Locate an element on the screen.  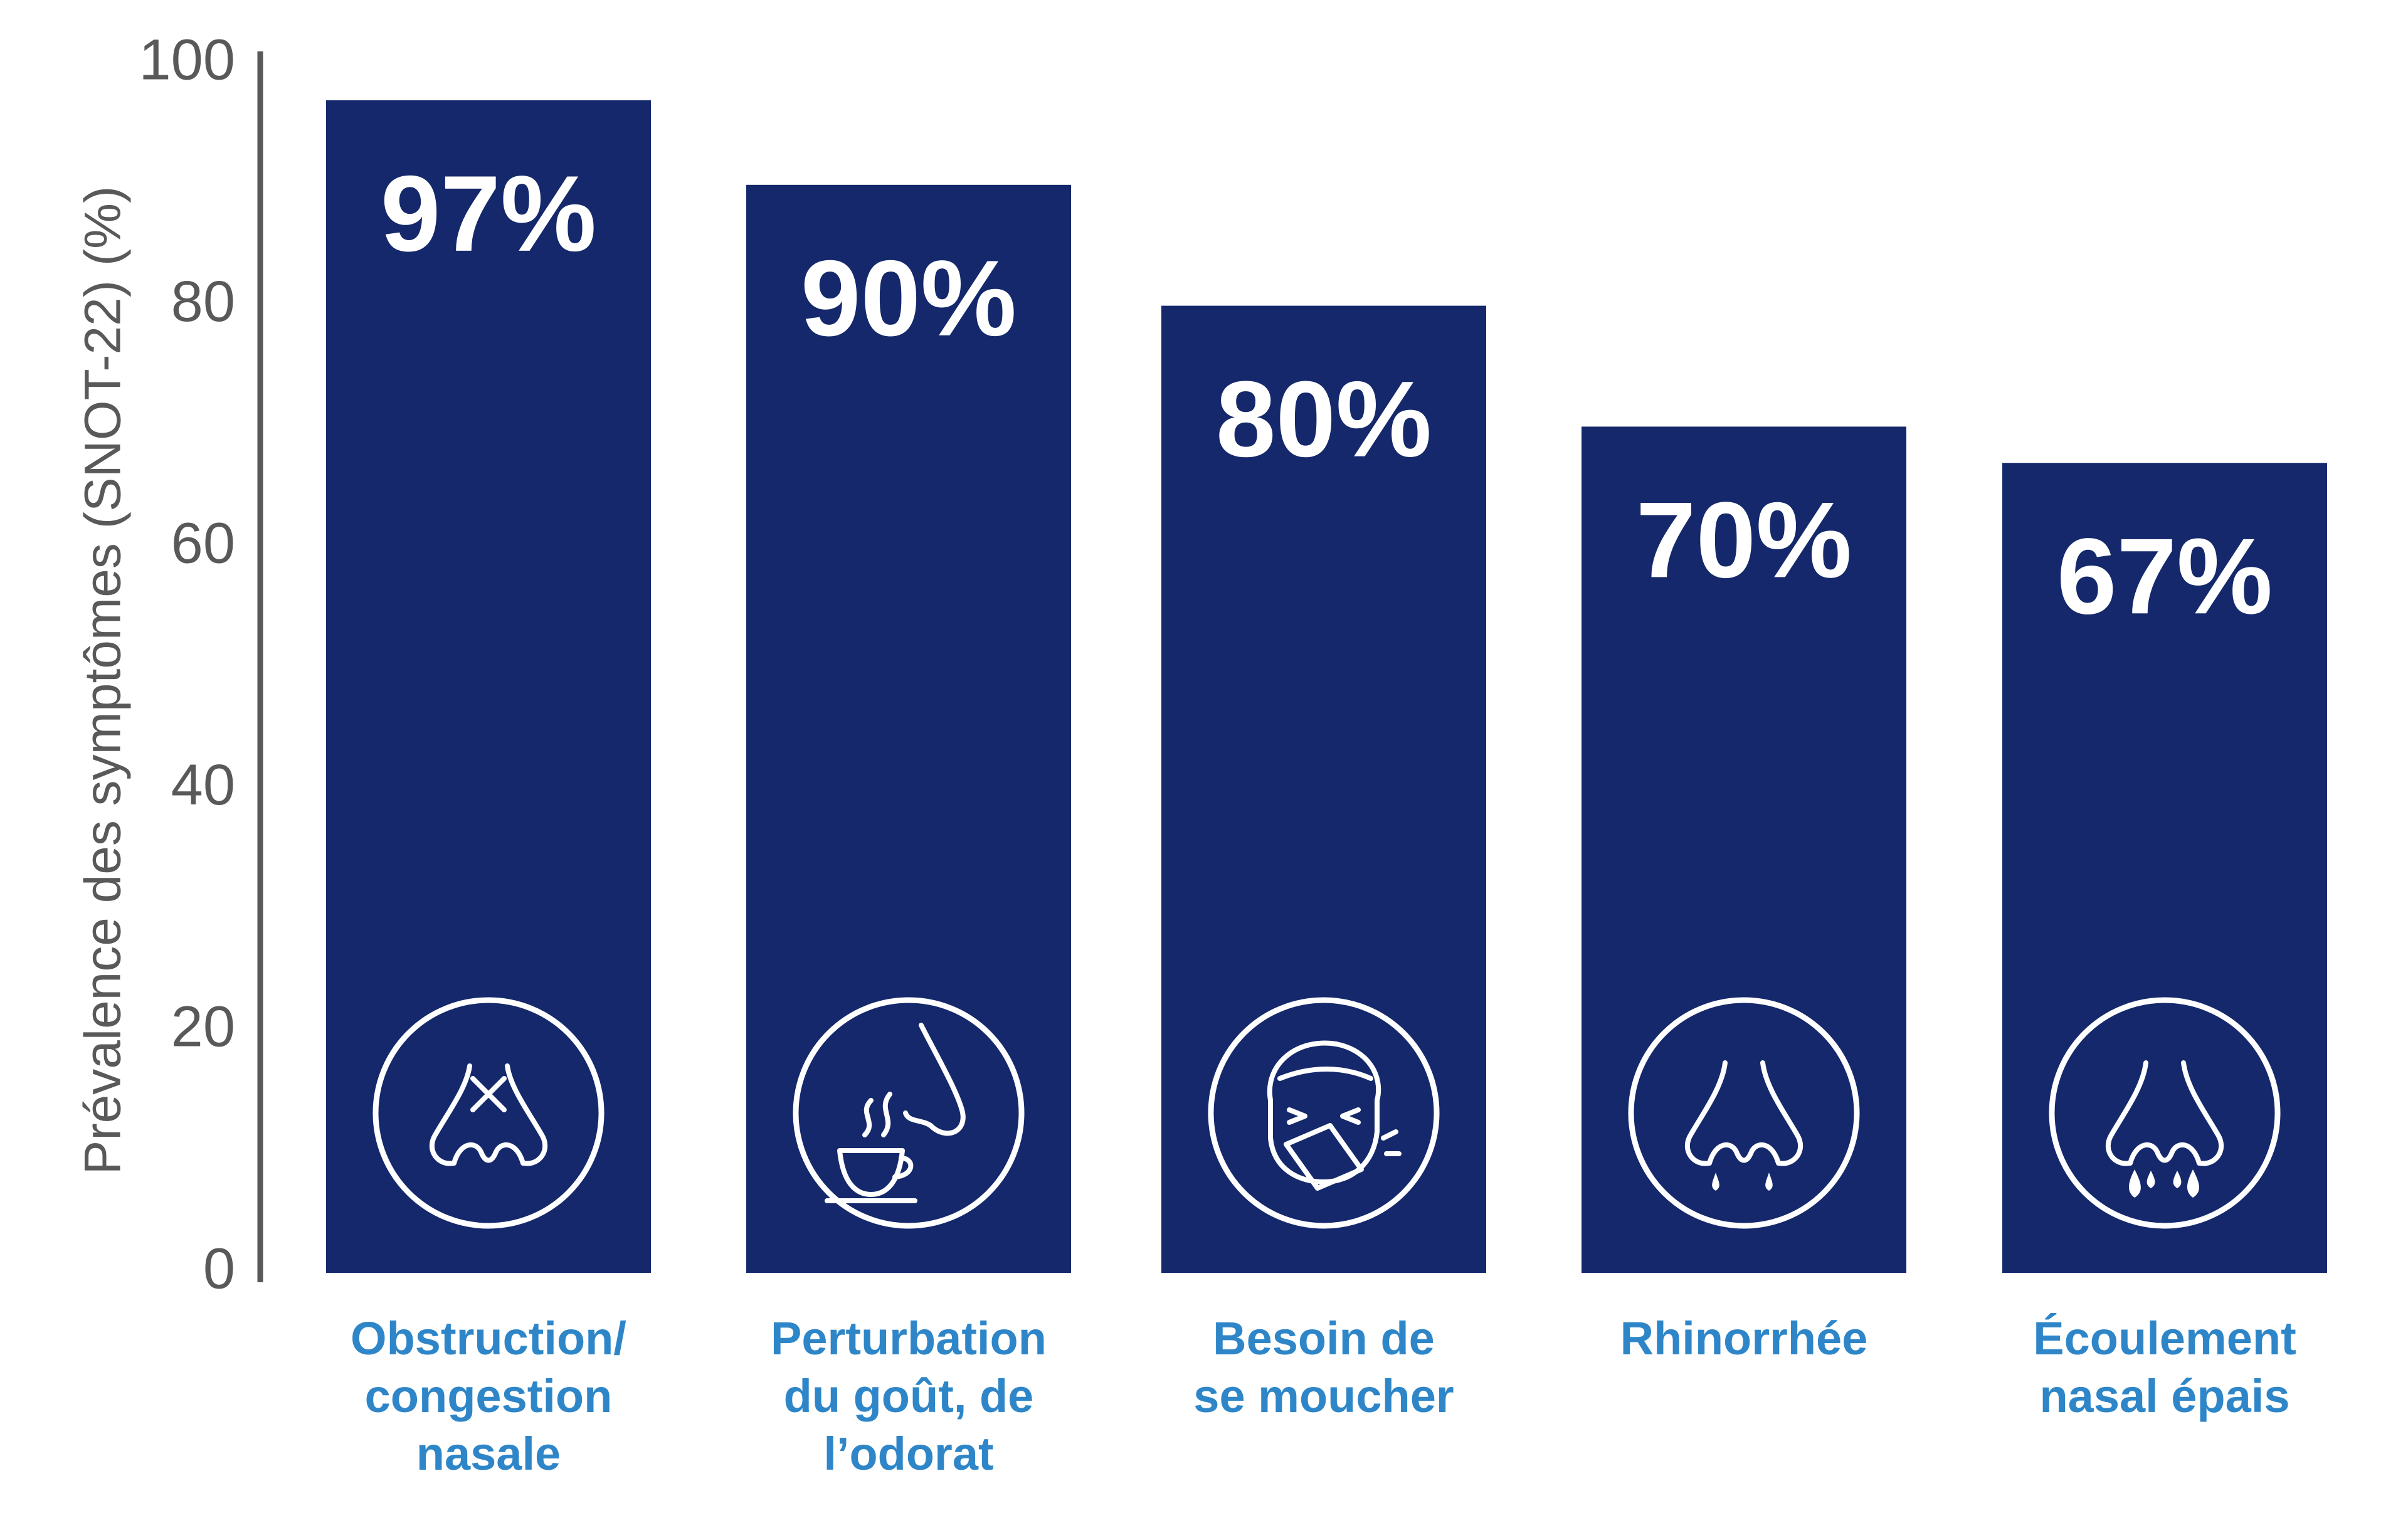
y-tick-label: 100 is located at coordinates (187, 60).